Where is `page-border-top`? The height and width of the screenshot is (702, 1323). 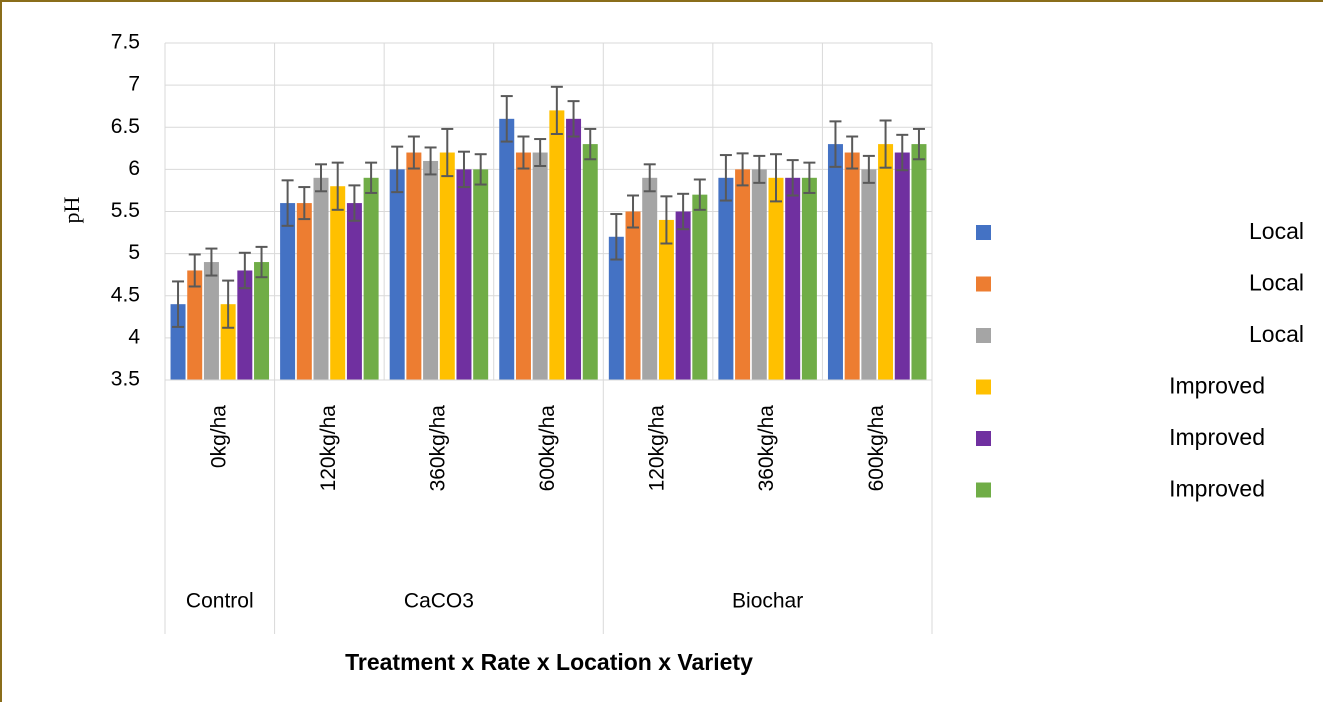 page-border-top is located at coordinates (661, 1).